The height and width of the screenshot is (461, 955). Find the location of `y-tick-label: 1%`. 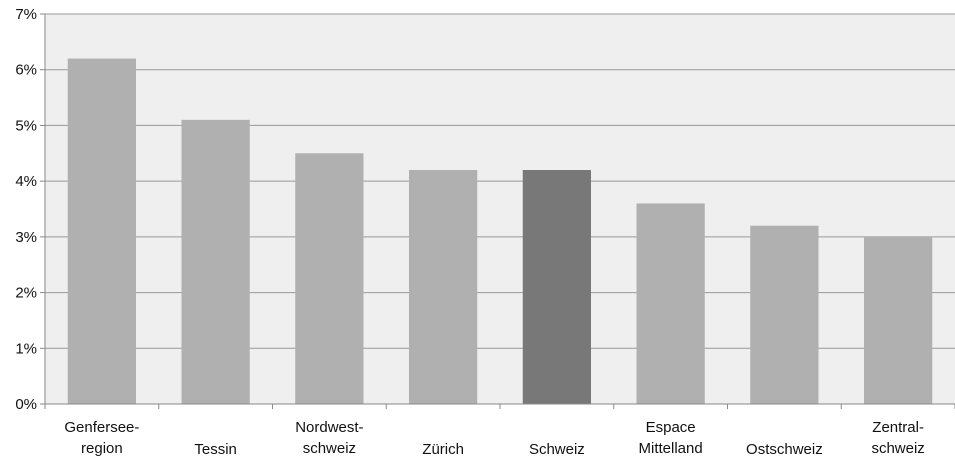

y-tick-label: 1% is located at coordinates (26, 348).